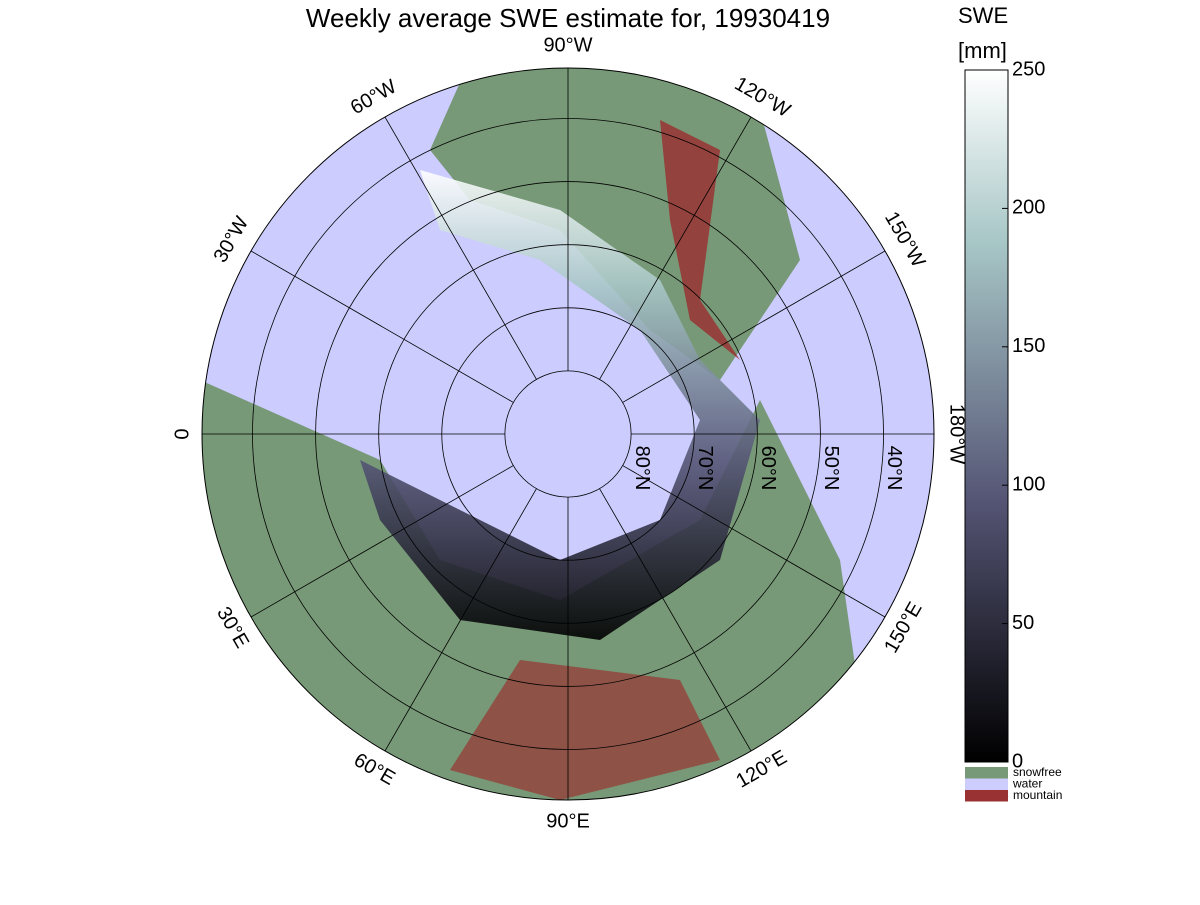 This screenshot has height=905, width=1200. Describe the element at coordinates (957, 434) in the screenshot. I see `longitude-label: 180°W` at that location.